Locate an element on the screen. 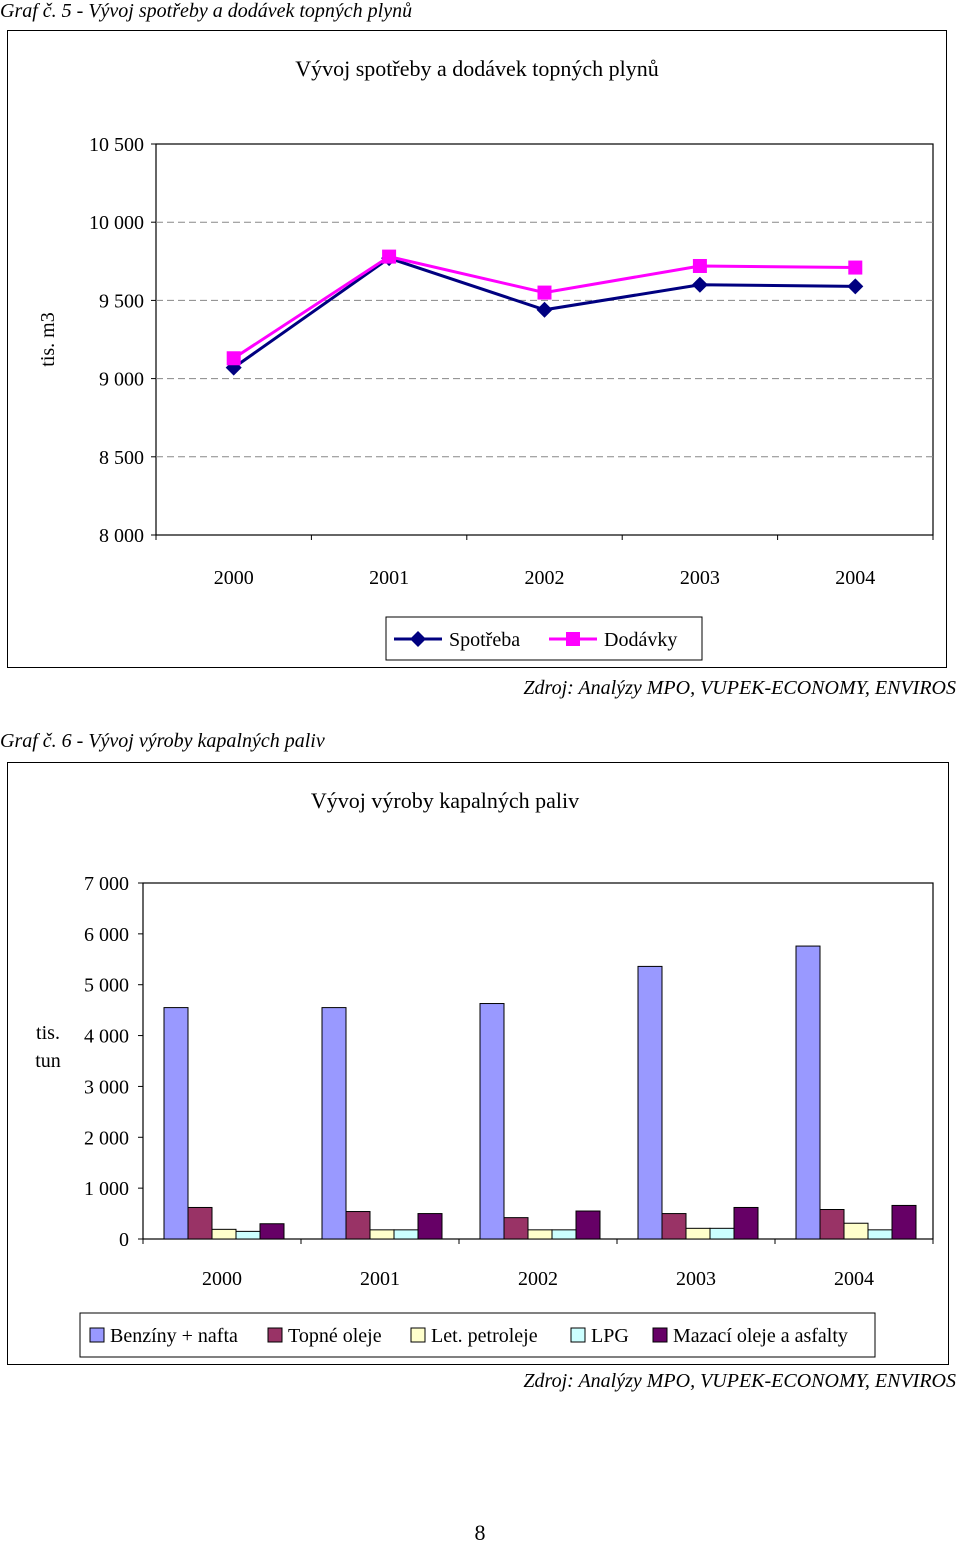  chart2-x-tick-label: 2003 is located at coordinates (696, 1279).